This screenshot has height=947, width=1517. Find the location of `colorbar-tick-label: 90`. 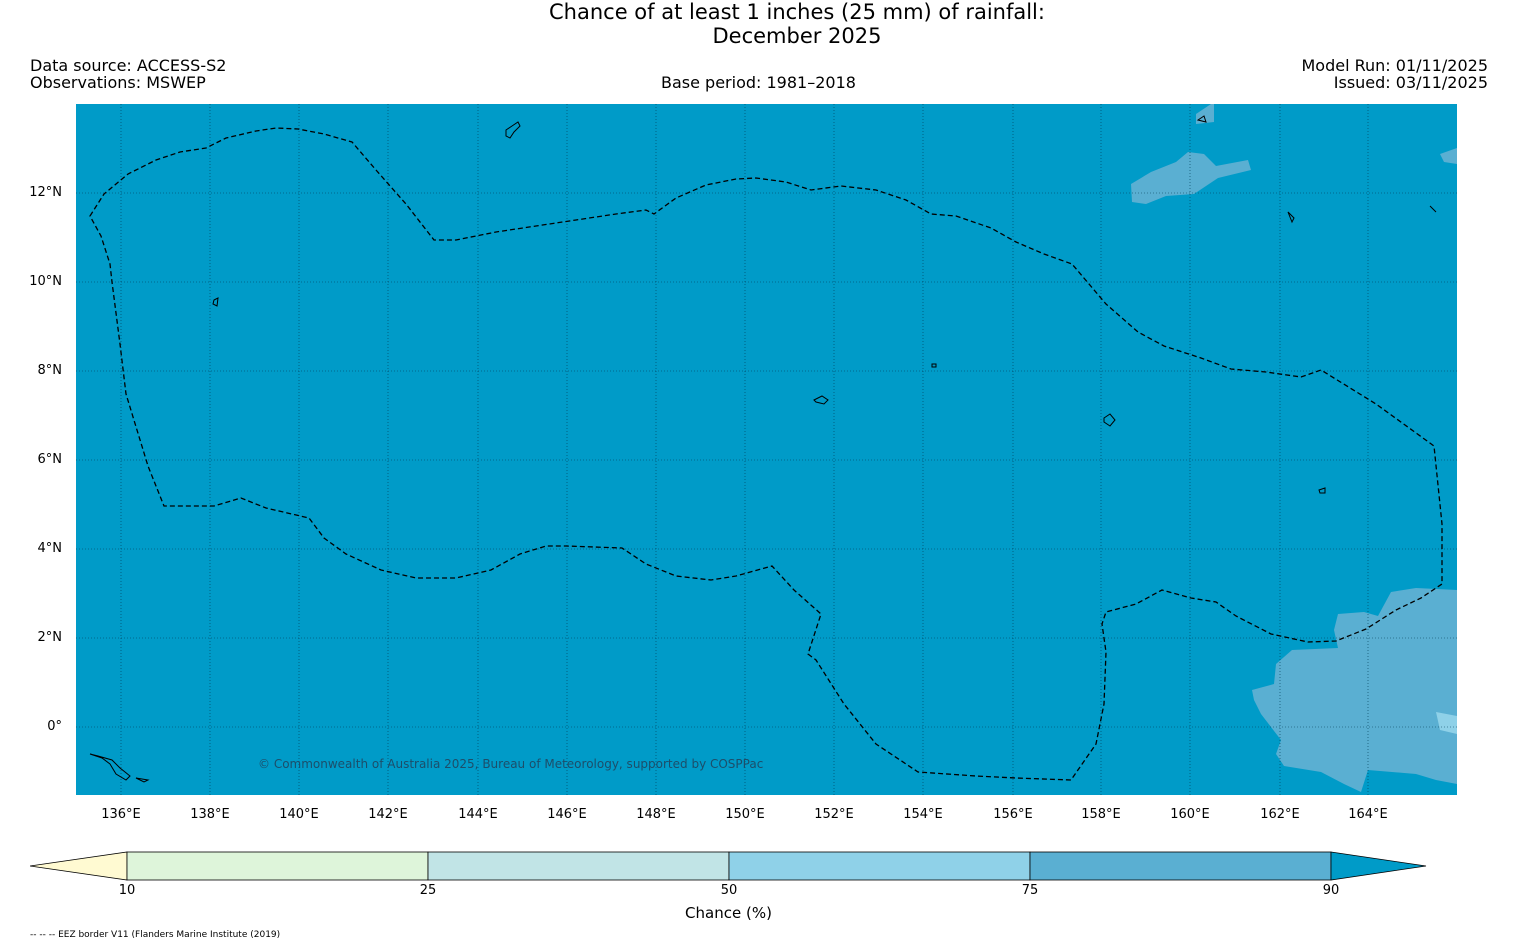

colorbar-tick-label: 90 is located at coordinates (1331, 890).